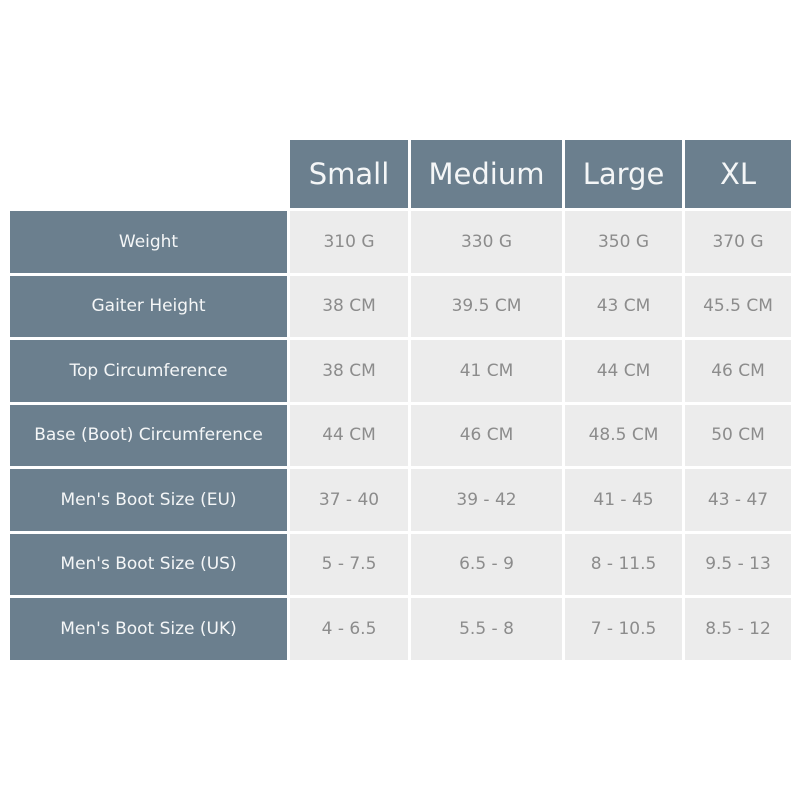 This screenshot has width=800, height=800. What do you see at coordinates (148, 242) in the screenshot?
I see `row-label: Weight` at bounding box center [148, 242].